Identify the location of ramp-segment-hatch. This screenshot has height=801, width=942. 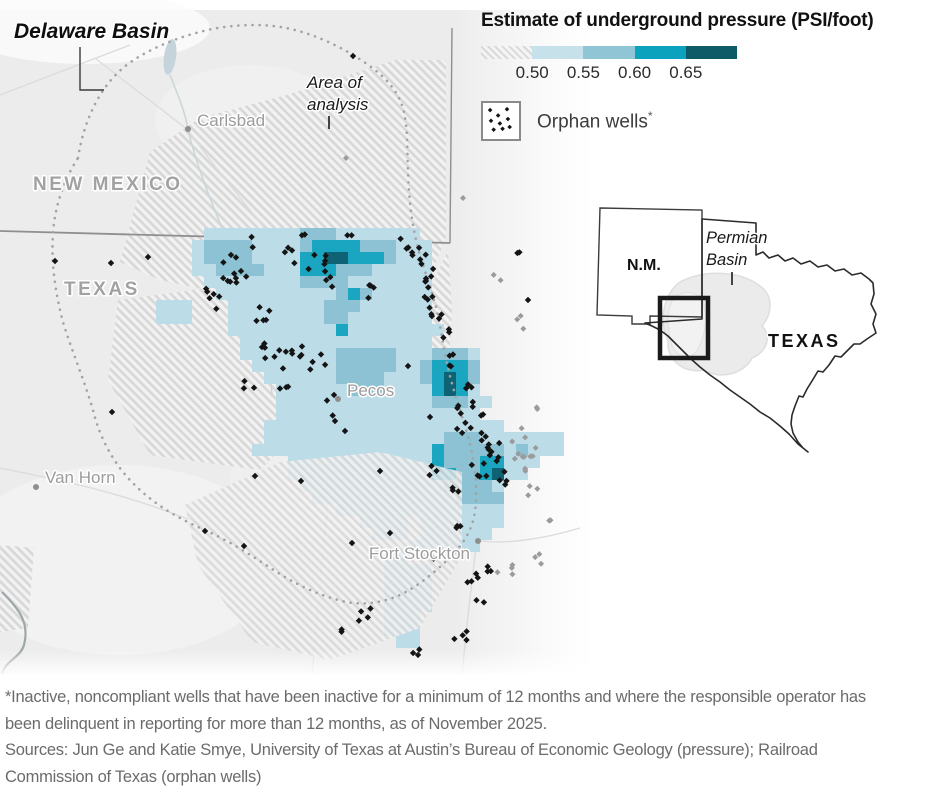
(507, 52).